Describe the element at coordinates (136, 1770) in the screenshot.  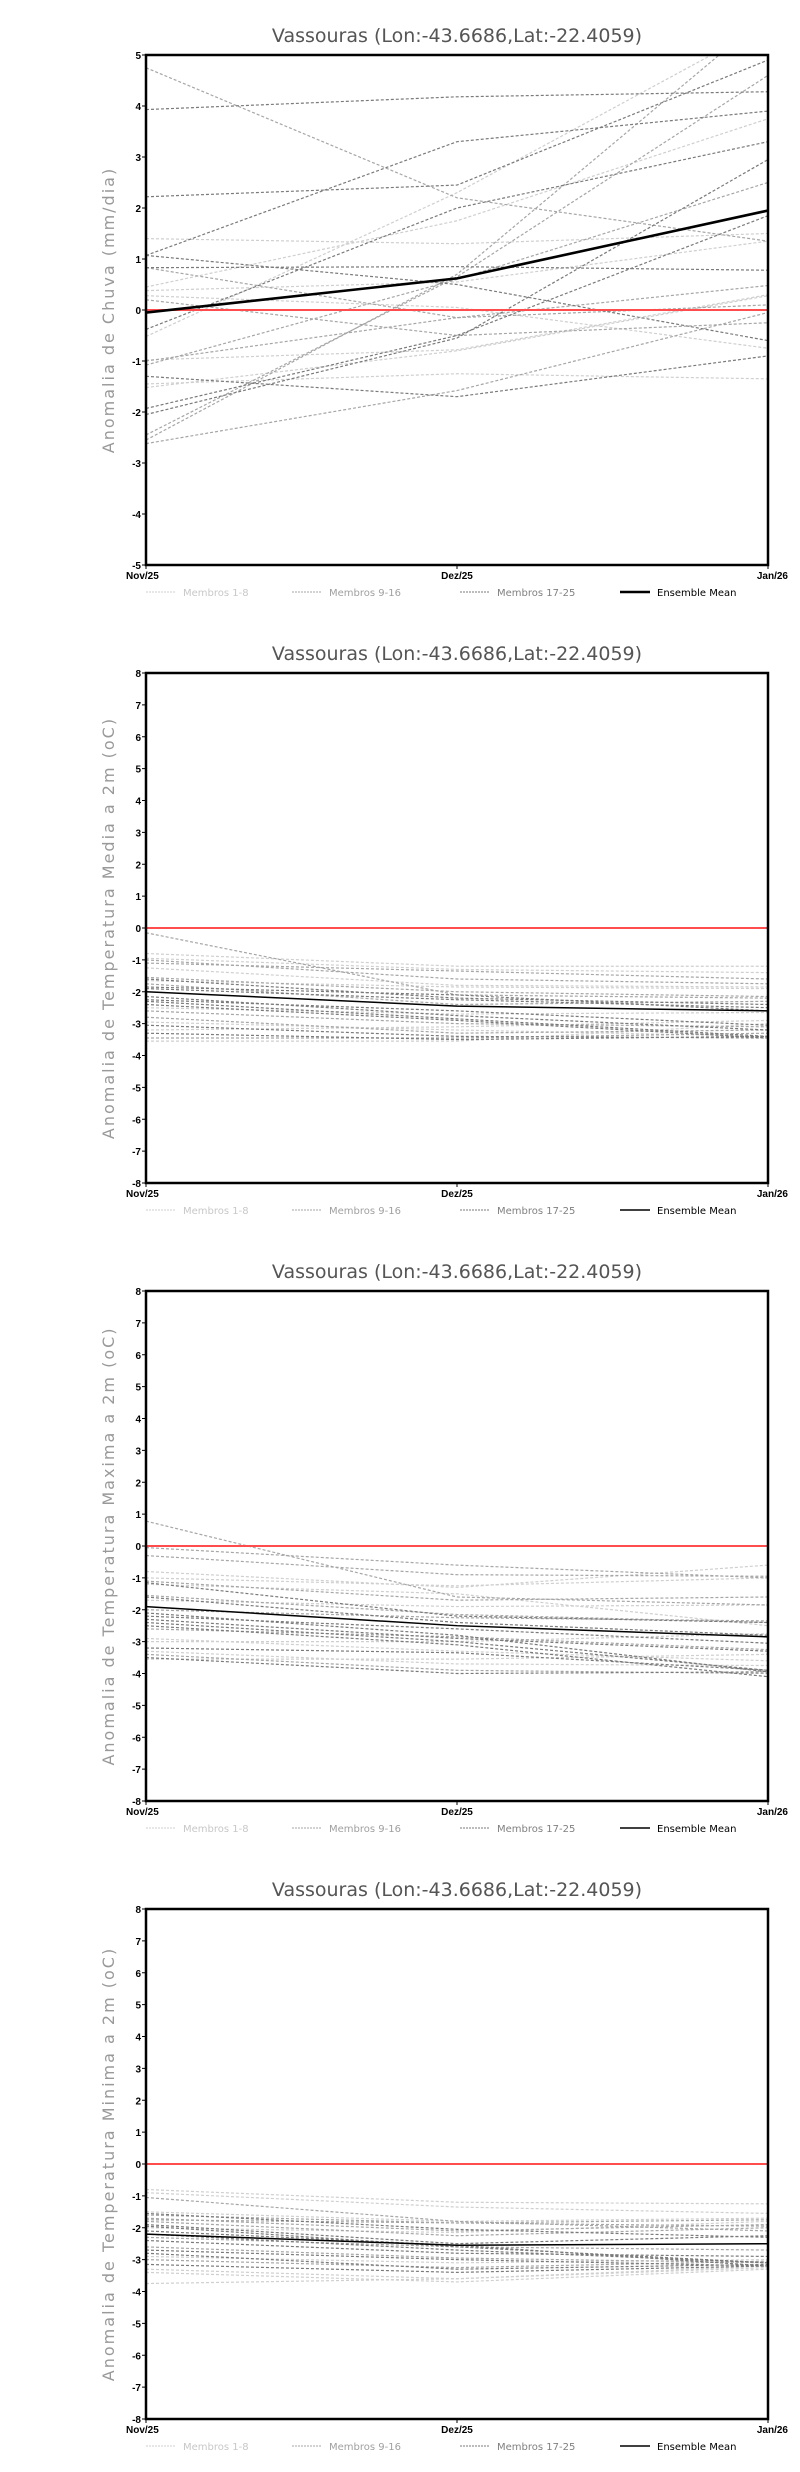
I see `y-tick-label: -7` at that location.